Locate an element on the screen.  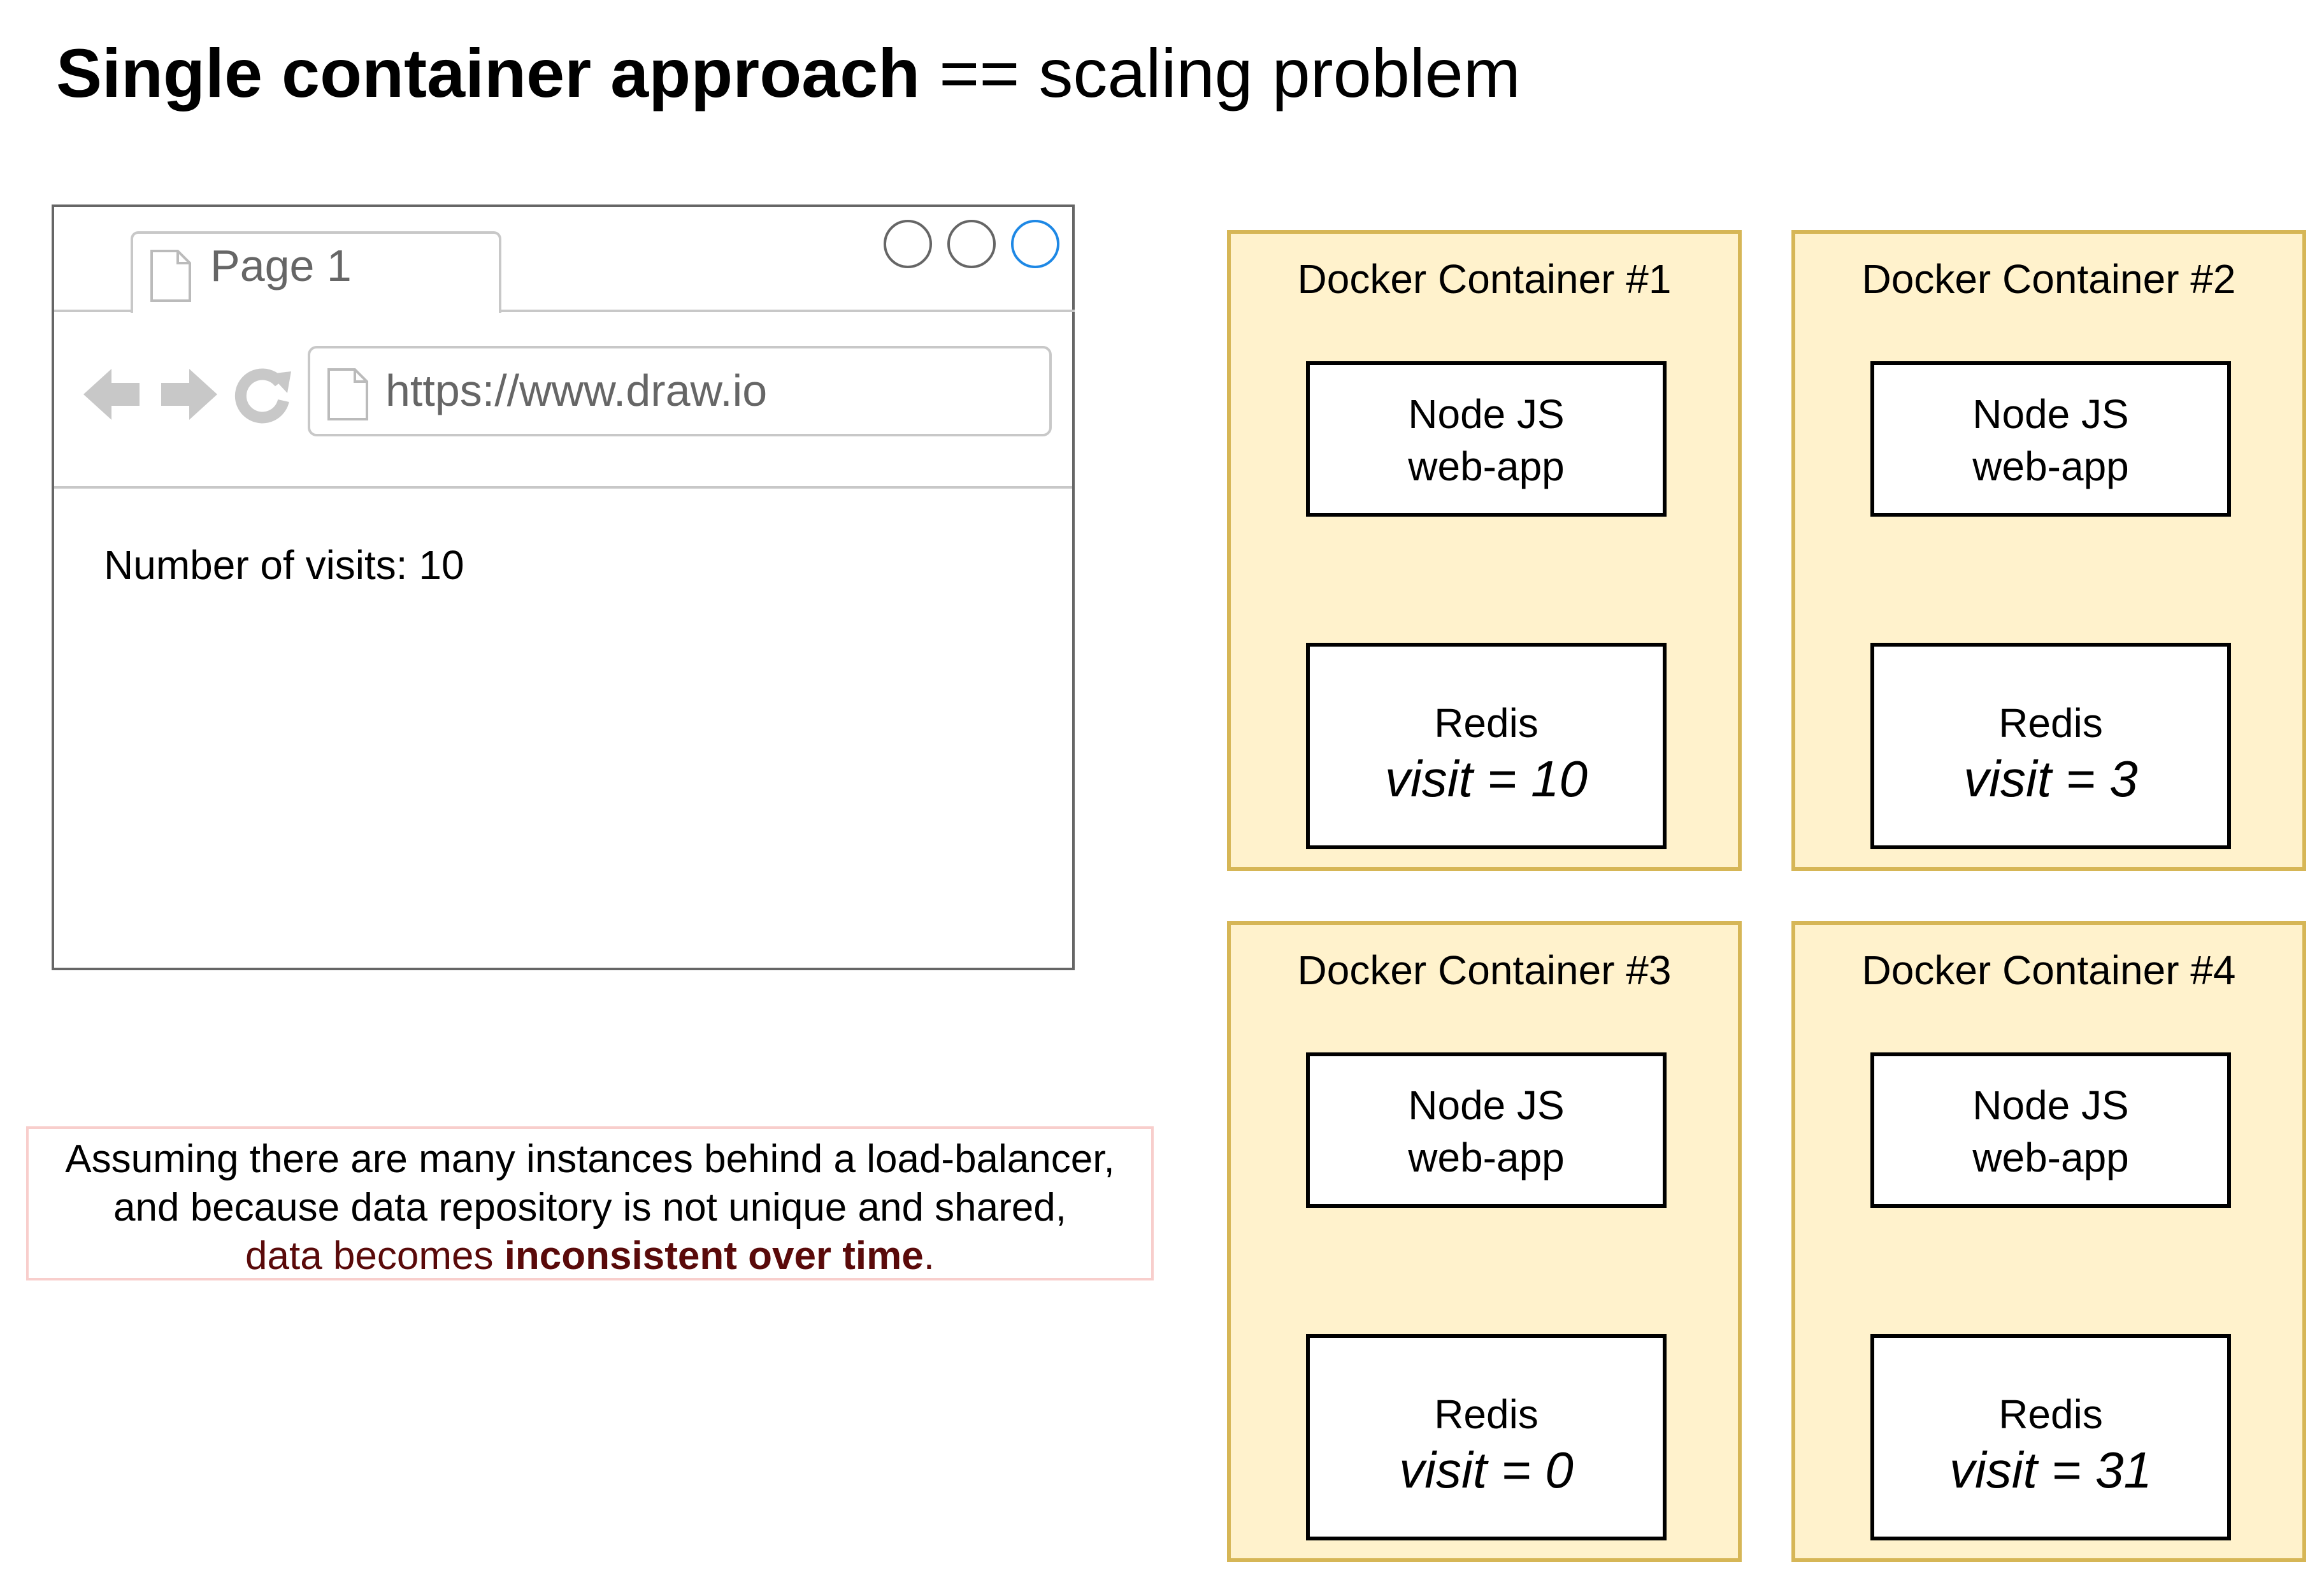
visit-counter-text: Number of visits: 10 is located at coordinates (284, 565).